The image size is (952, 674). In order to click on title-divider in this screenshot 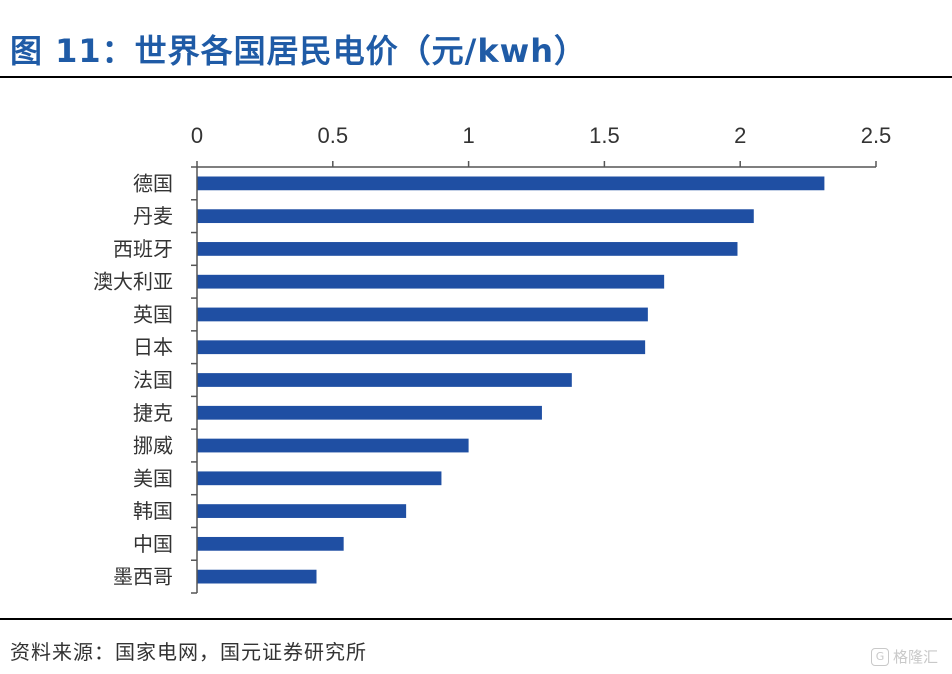, I will do `click(476, 77)`.